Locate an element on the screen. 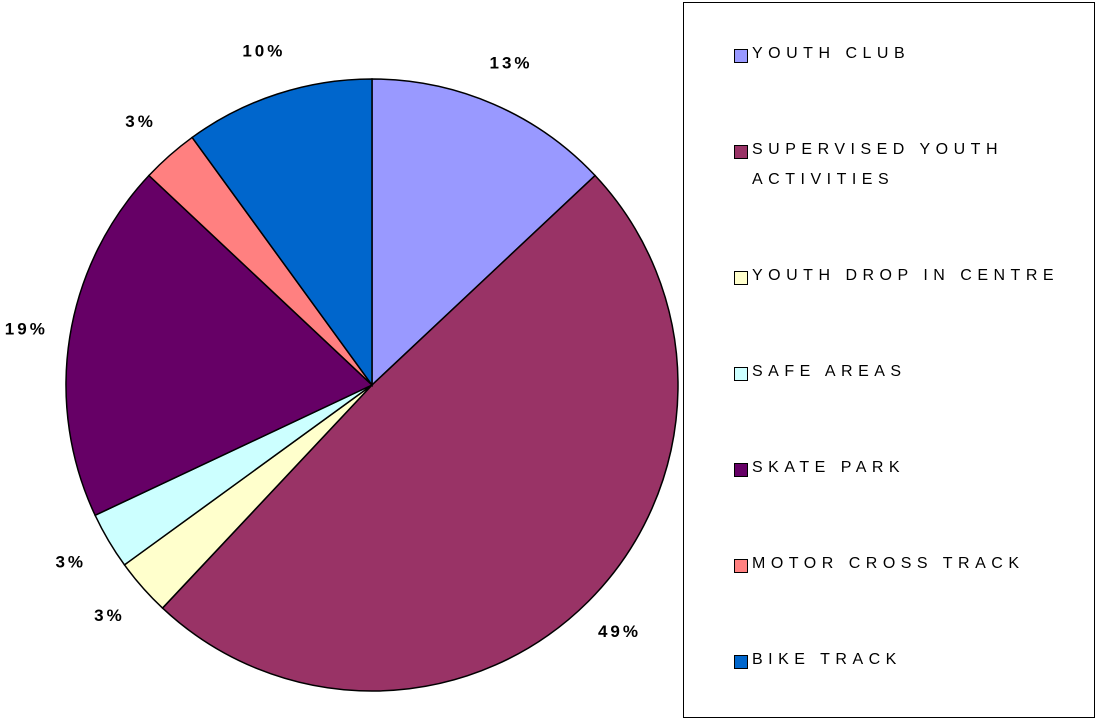 The height and width of the screenshot is (725, 1098). legend-label: MOTOR CROSS TRACK is located at coordinates (888, 563).